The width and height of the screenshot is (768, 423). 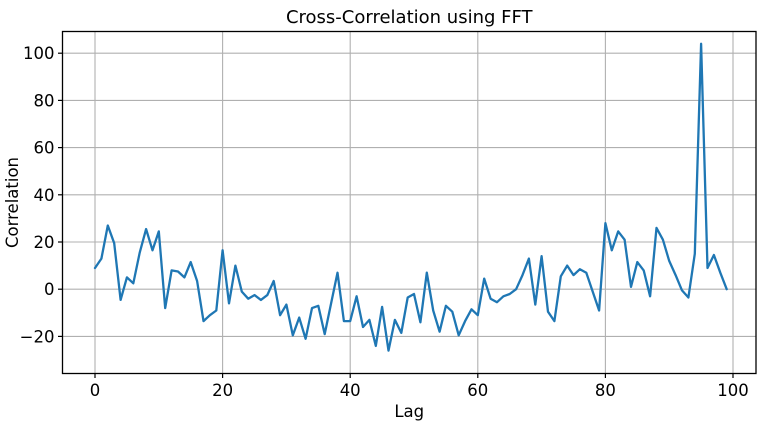 What do you see at coordinates (44, 100) in the screenshot?
I see `y-tick-label: 80` at bounding box center [44, 100].